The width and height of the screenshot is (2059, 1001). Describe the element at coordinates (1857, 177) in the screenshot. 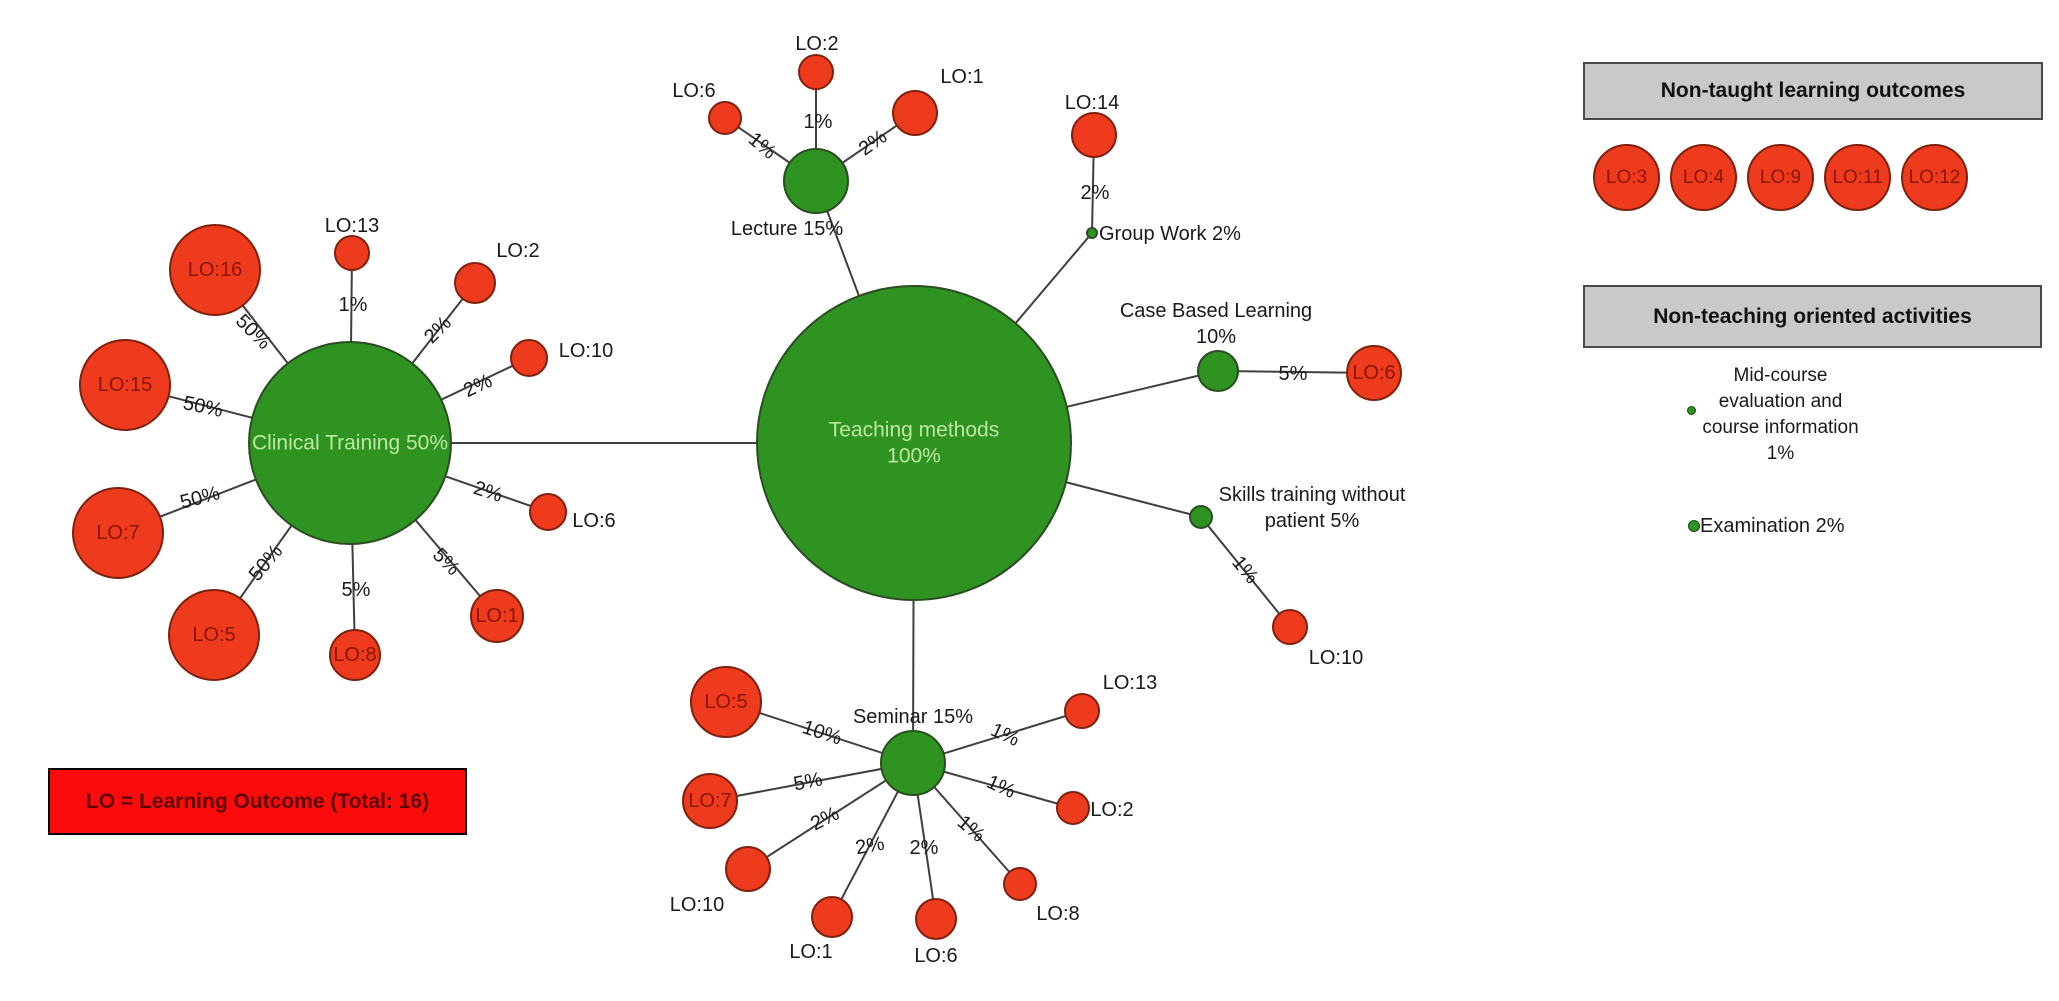

I see `non-taught-lo-circle: LO:11` at that location.